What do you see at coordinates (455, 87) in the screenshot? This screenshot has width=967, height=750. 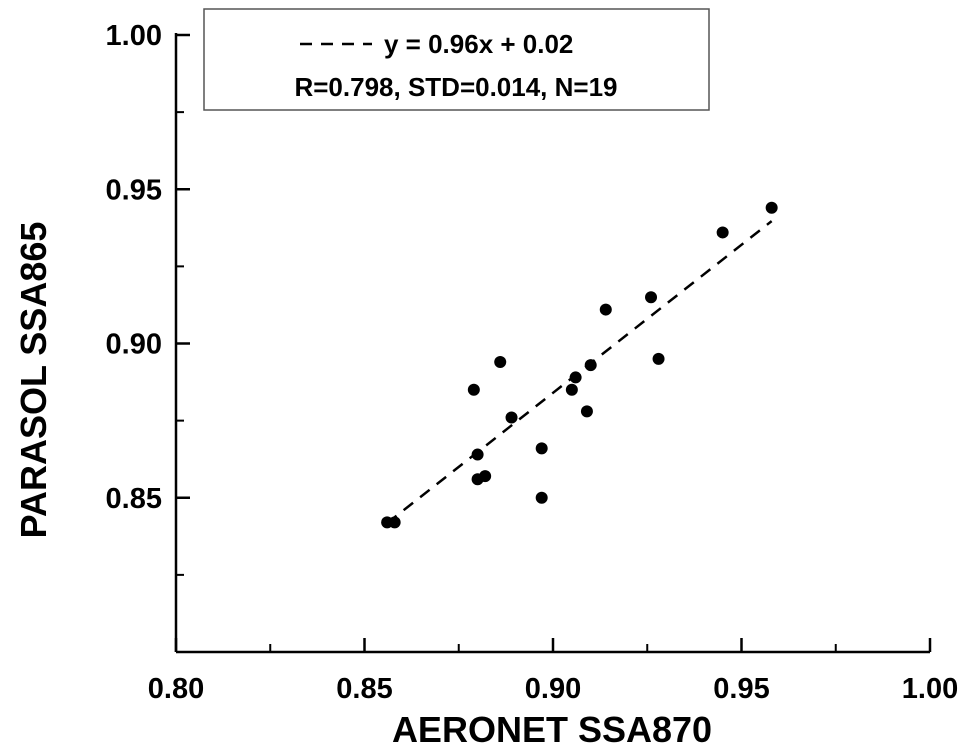 I see `legend-stats-label: R=0.798, STD=0.014, N=19` at bounding box center [455, 87].